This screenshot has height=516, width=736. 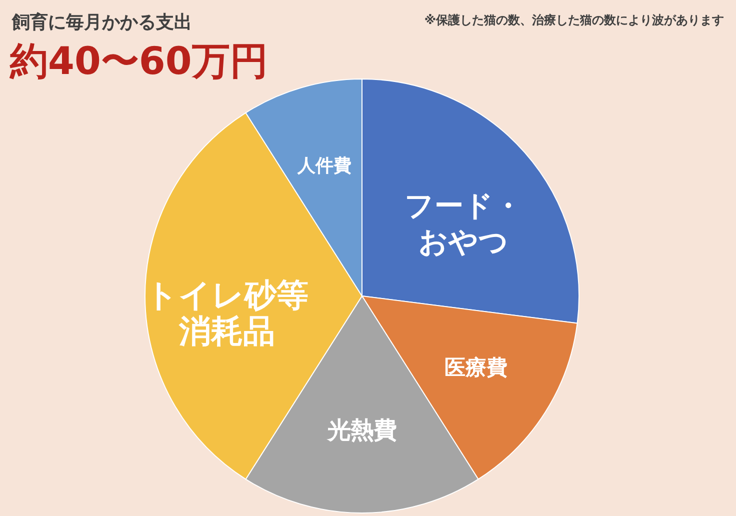 I want to click on slice-label: トイレ砂等消耗品, so click(x=227, y=313).